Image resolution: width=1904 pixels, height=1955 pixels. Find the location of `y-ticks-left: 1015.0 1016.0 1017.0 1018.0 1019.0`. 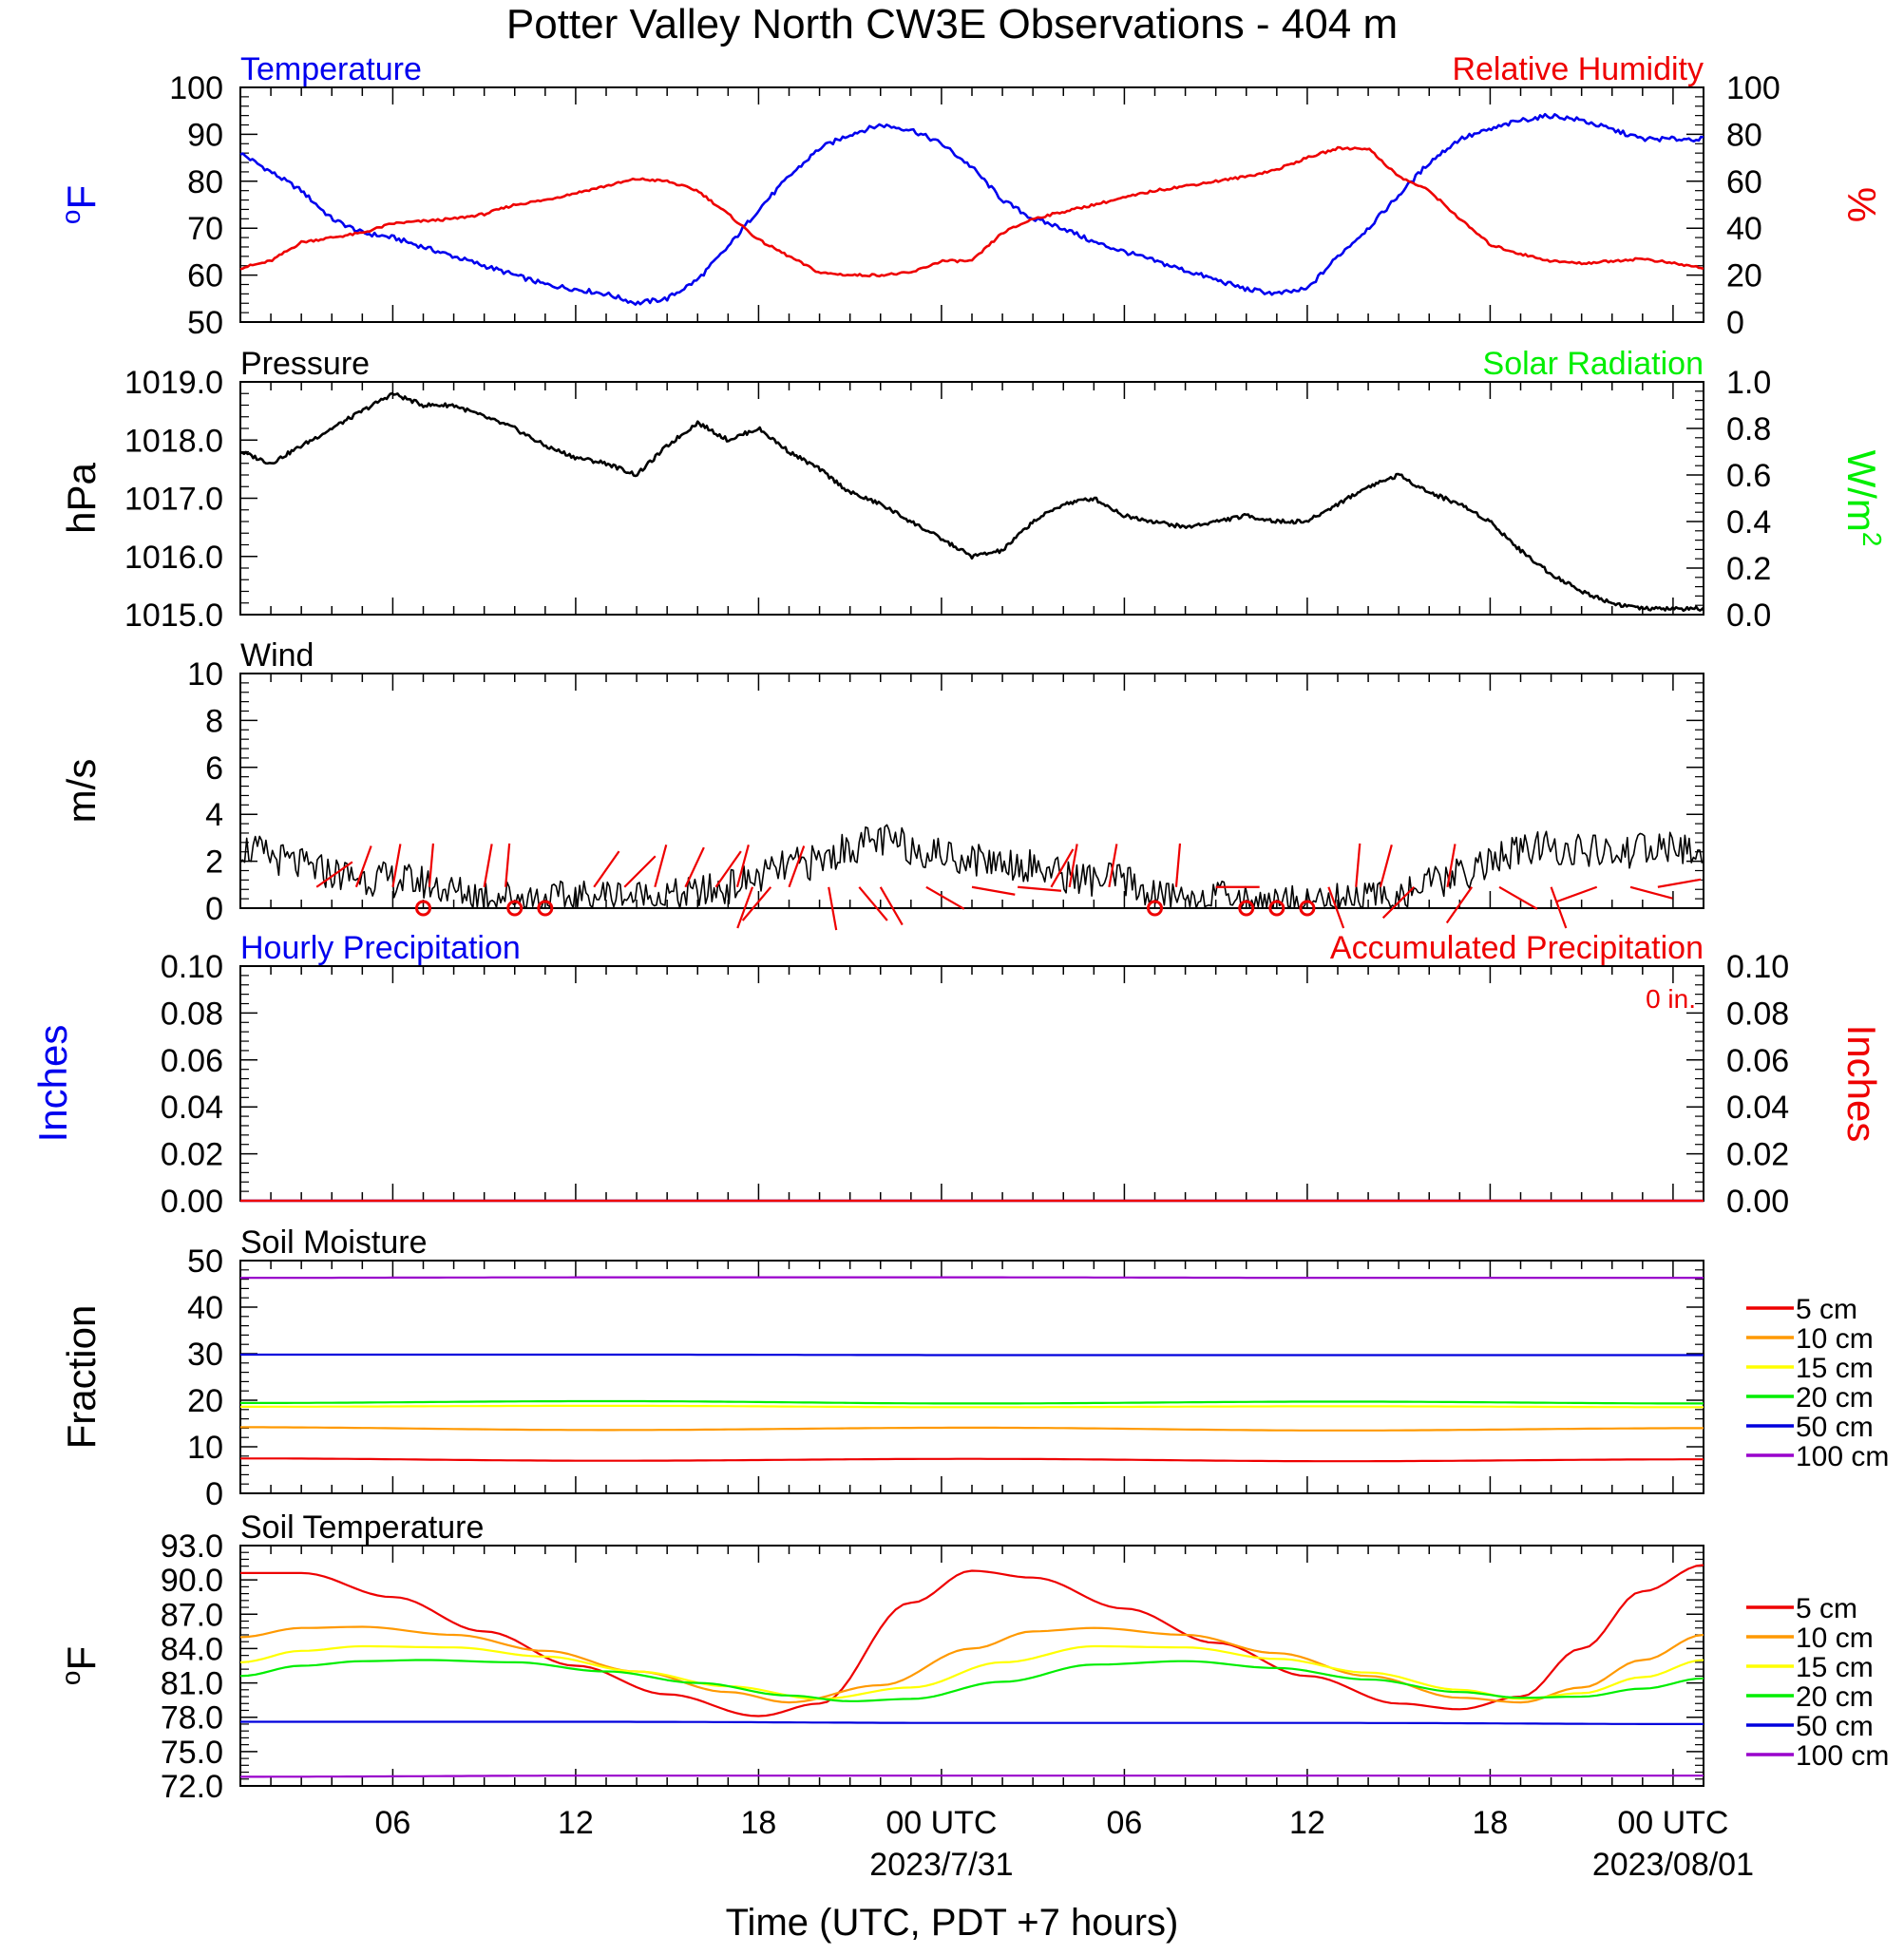

y-ticks-left: 1015.0 1016.0 1017.0 1018.0 1019.0 is located at coordinates (191, 499).